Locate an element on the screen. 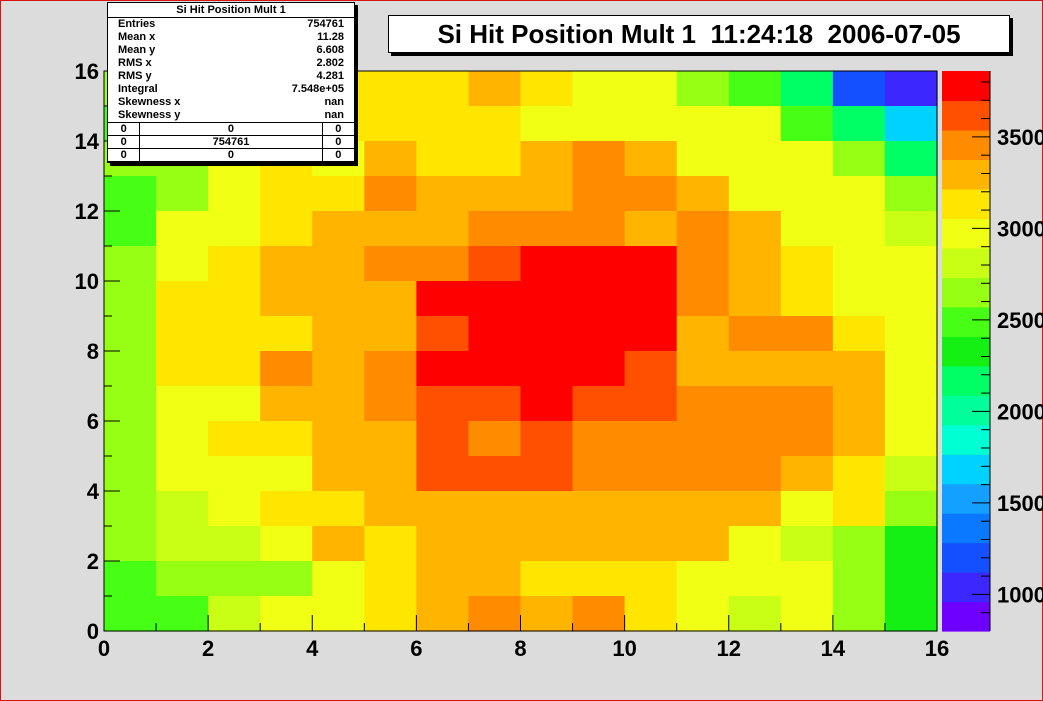  x-tick-label: 0 is located at coordinates (104, 648).